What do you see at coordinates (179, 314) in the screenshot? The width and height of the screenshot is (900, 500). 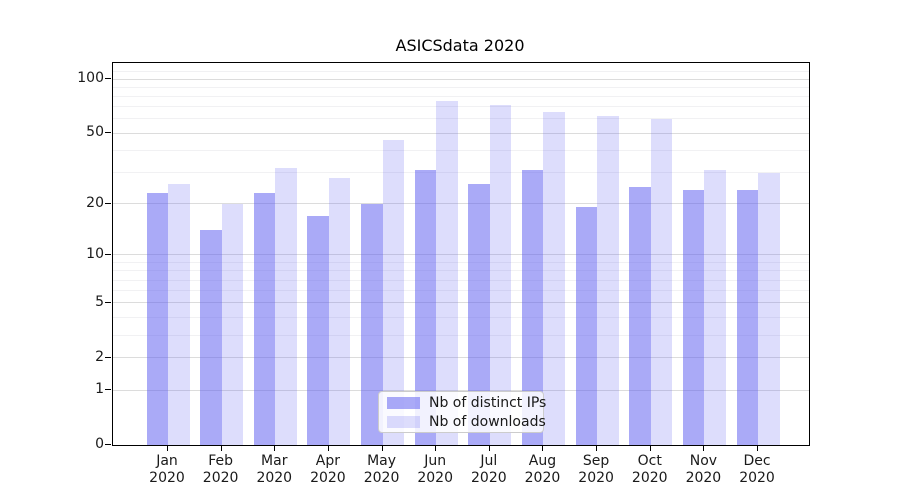 I see `bar-jan-downloads` at bounding box center [179, 314].